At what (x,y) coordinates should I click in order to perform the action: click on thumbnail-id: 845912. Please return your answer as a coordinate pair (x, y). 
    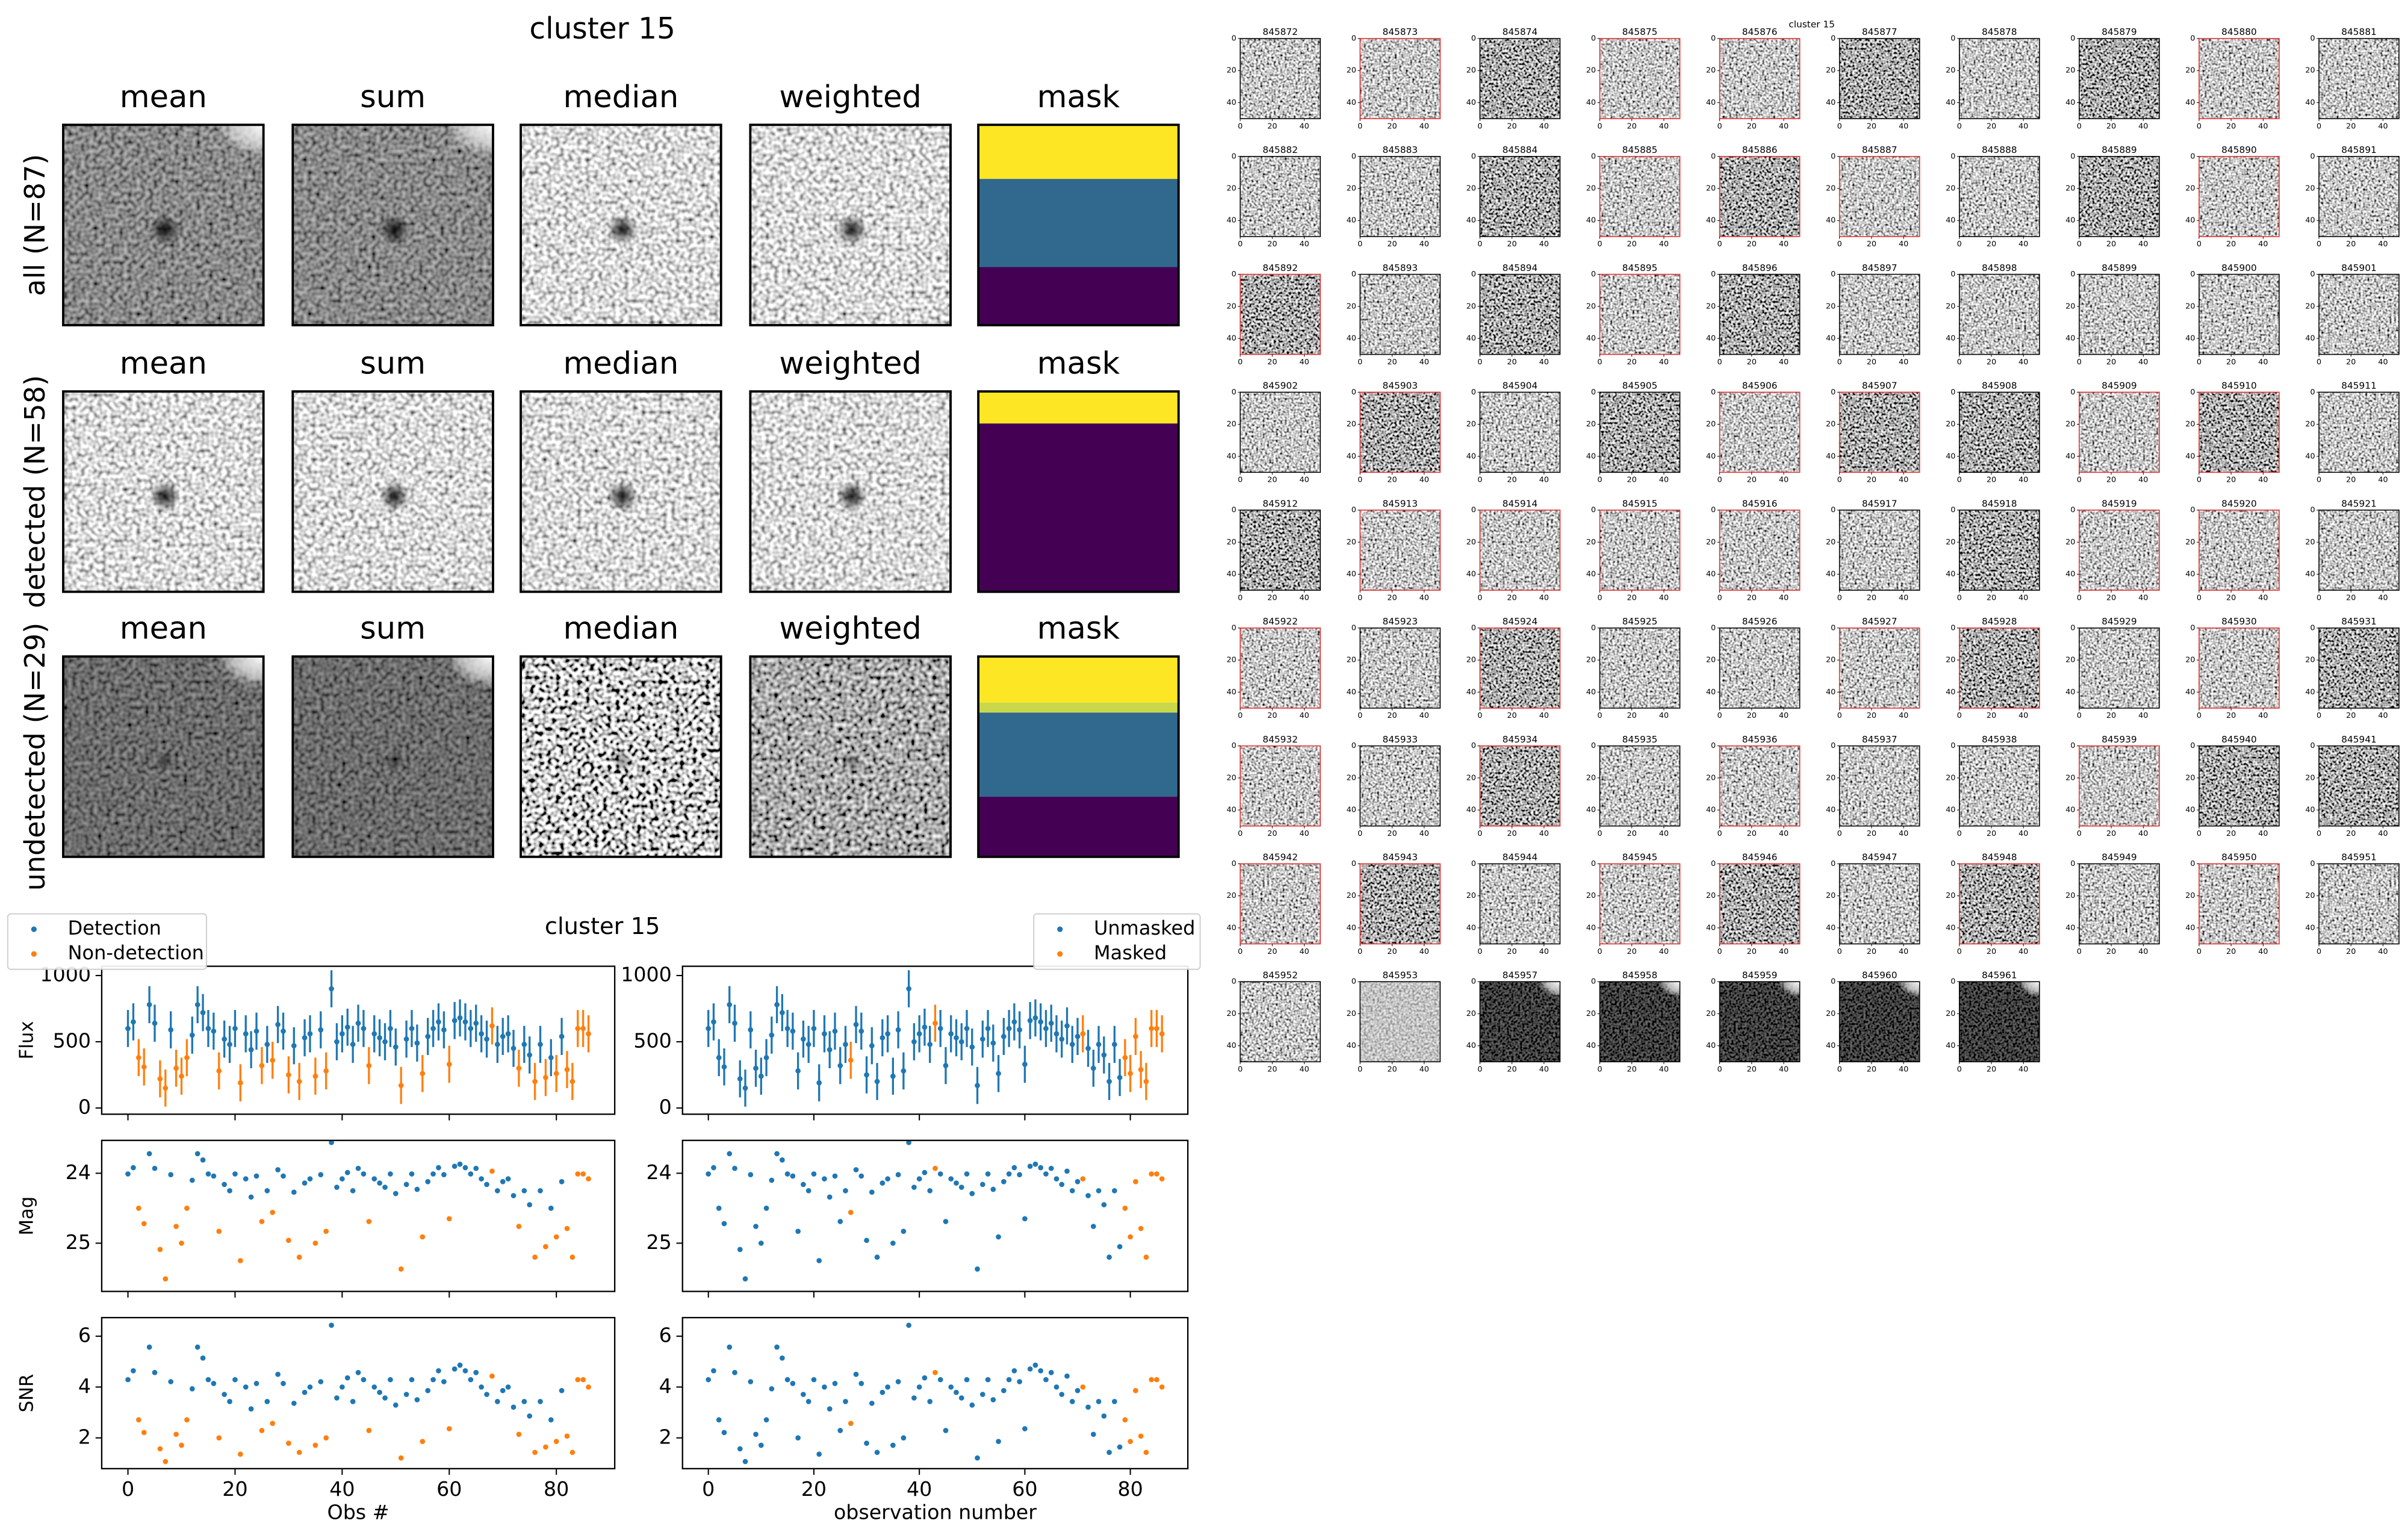
    Looking at the image, I should click on (1280, 504).